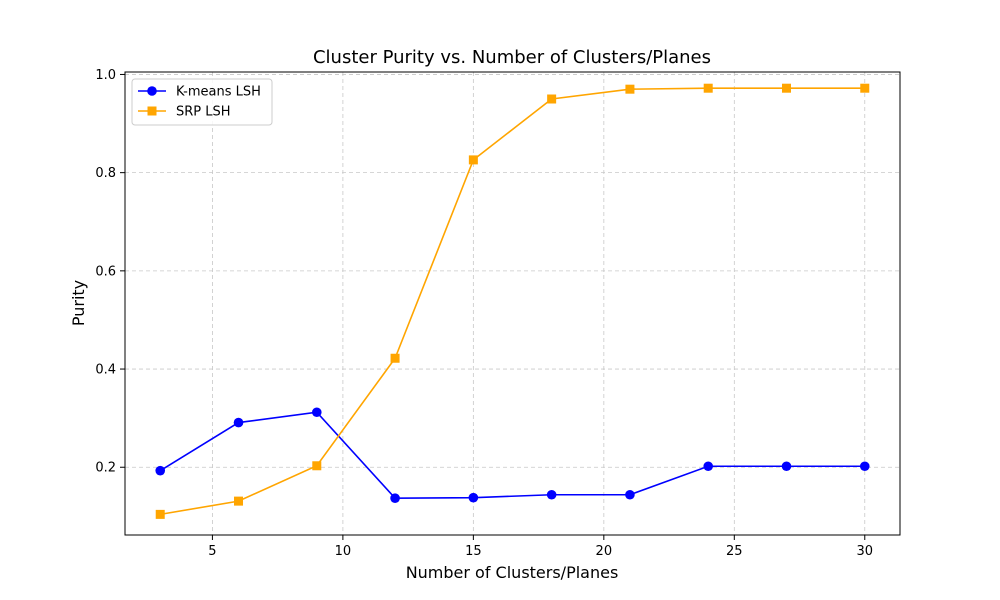 This screenshot has height=600, width=1000. Describe the element at coordinates (212, 551) in the screenshot. I see `x-tick-label: 5` at that location.